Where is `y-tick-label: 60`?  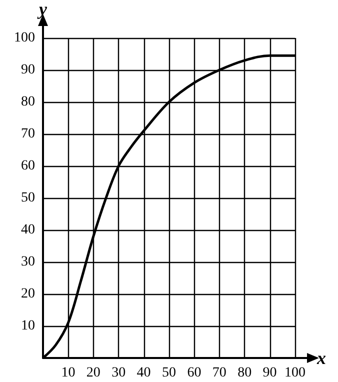 y-tick-label: 60 is located at coordinates (28, 166).